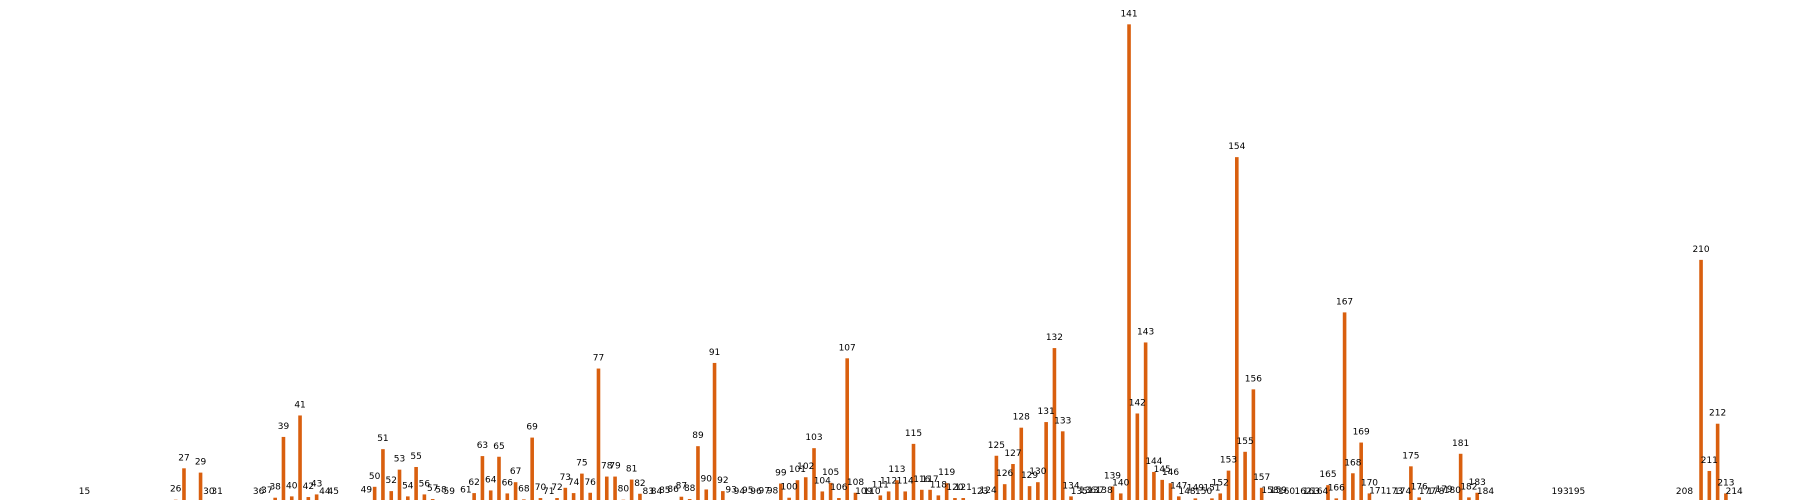 This screenshot has width=1800, height=500. I want to click on bar-label-81: 81, so click(631, 470).